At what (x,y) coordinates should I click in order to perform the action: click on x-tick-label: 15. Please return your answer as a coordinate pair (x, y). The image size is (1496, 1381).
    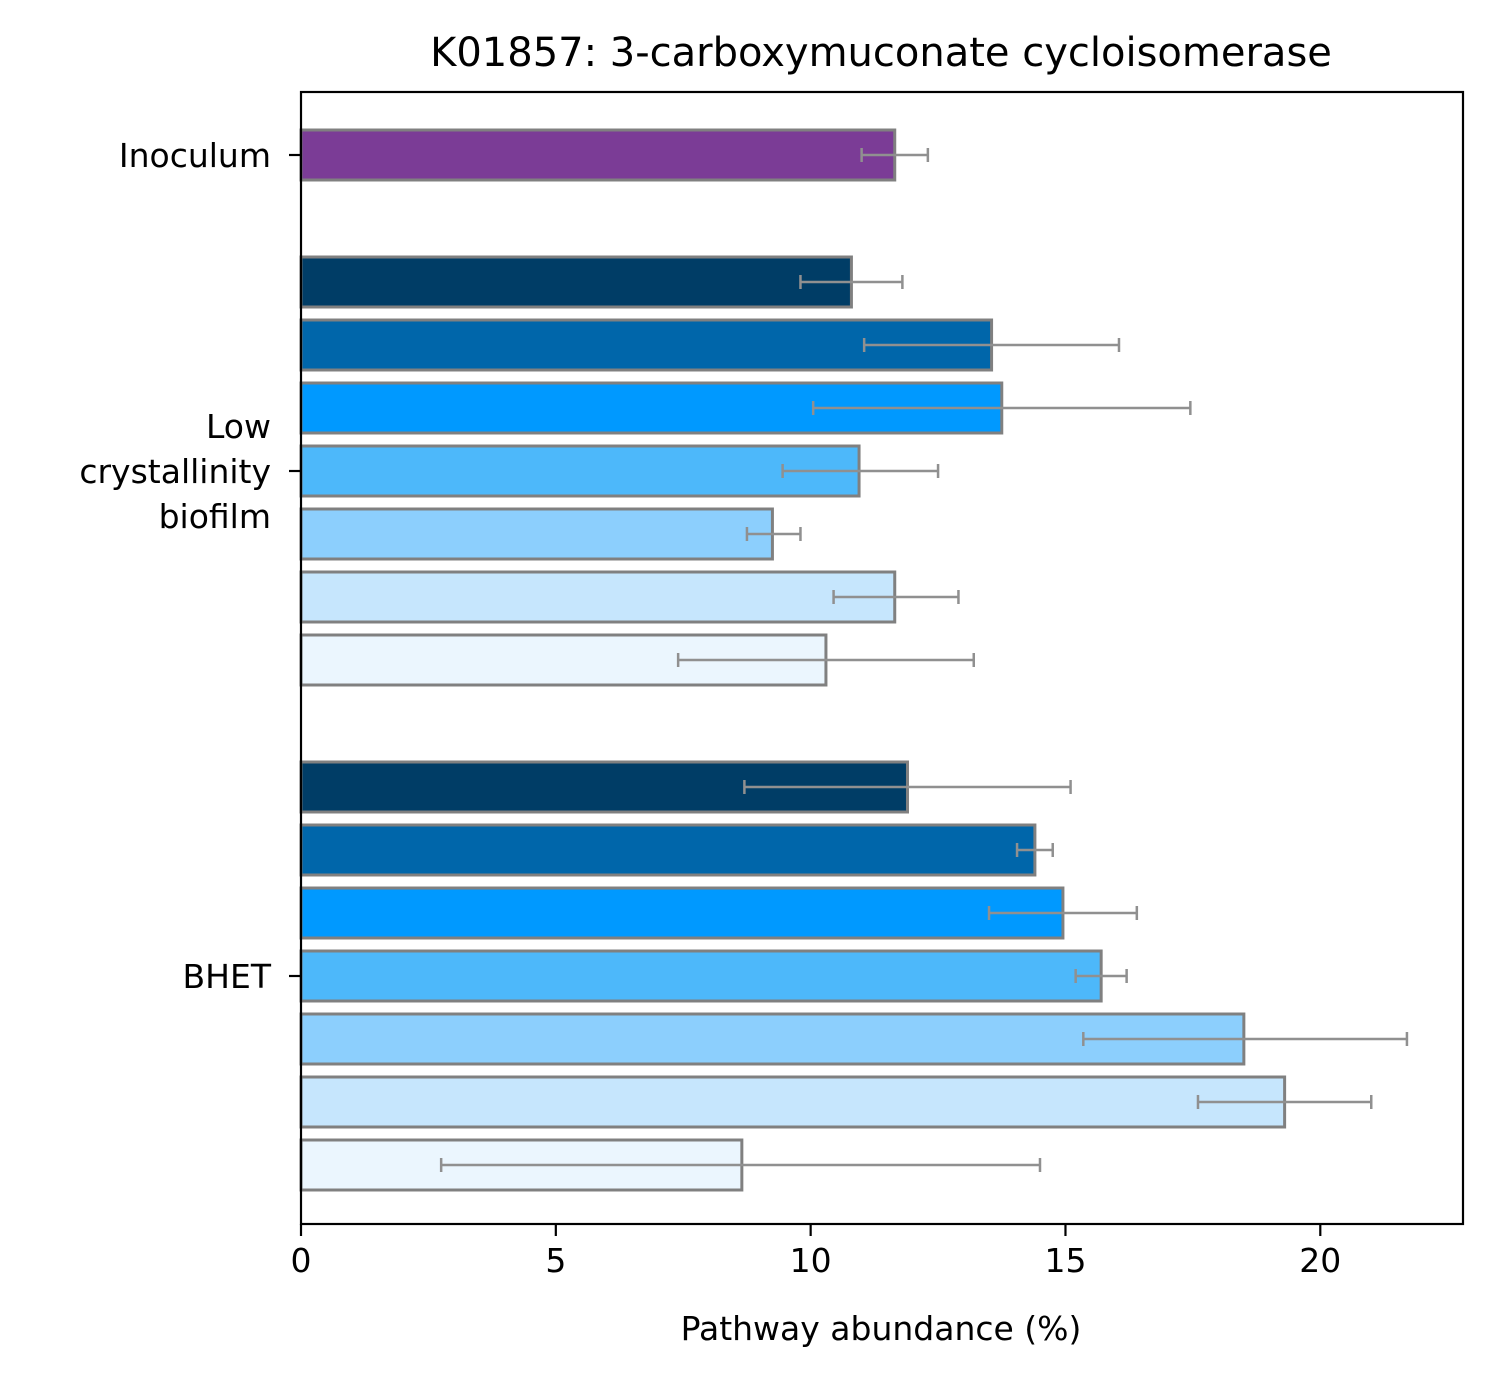
    Looking at the image, I should click on (1065, 1260).